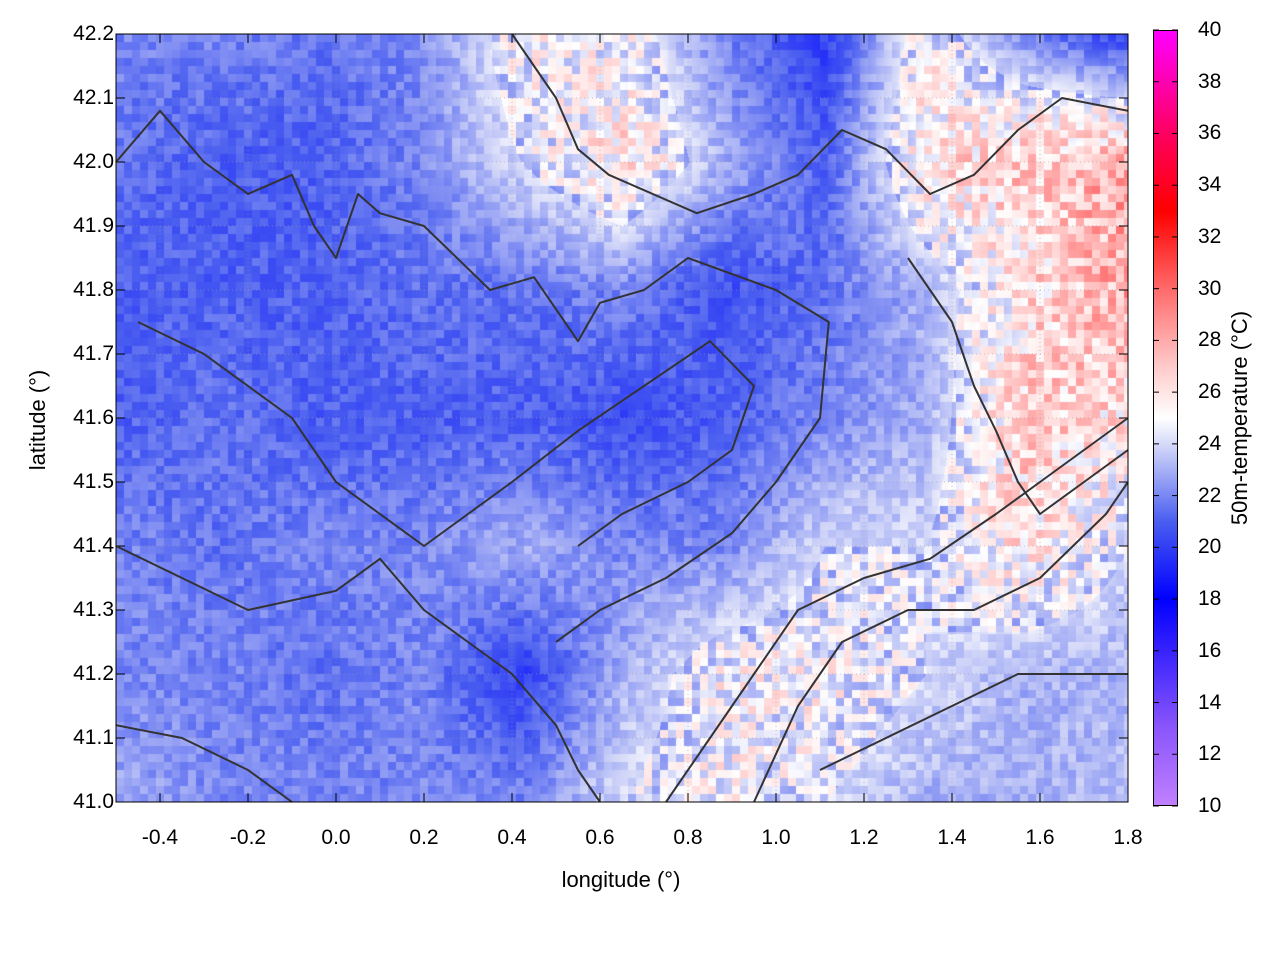 The width and height of the screenshot is (1280, 960). I want to click on colorbar-tick-label: 34, so click(1210, 185).